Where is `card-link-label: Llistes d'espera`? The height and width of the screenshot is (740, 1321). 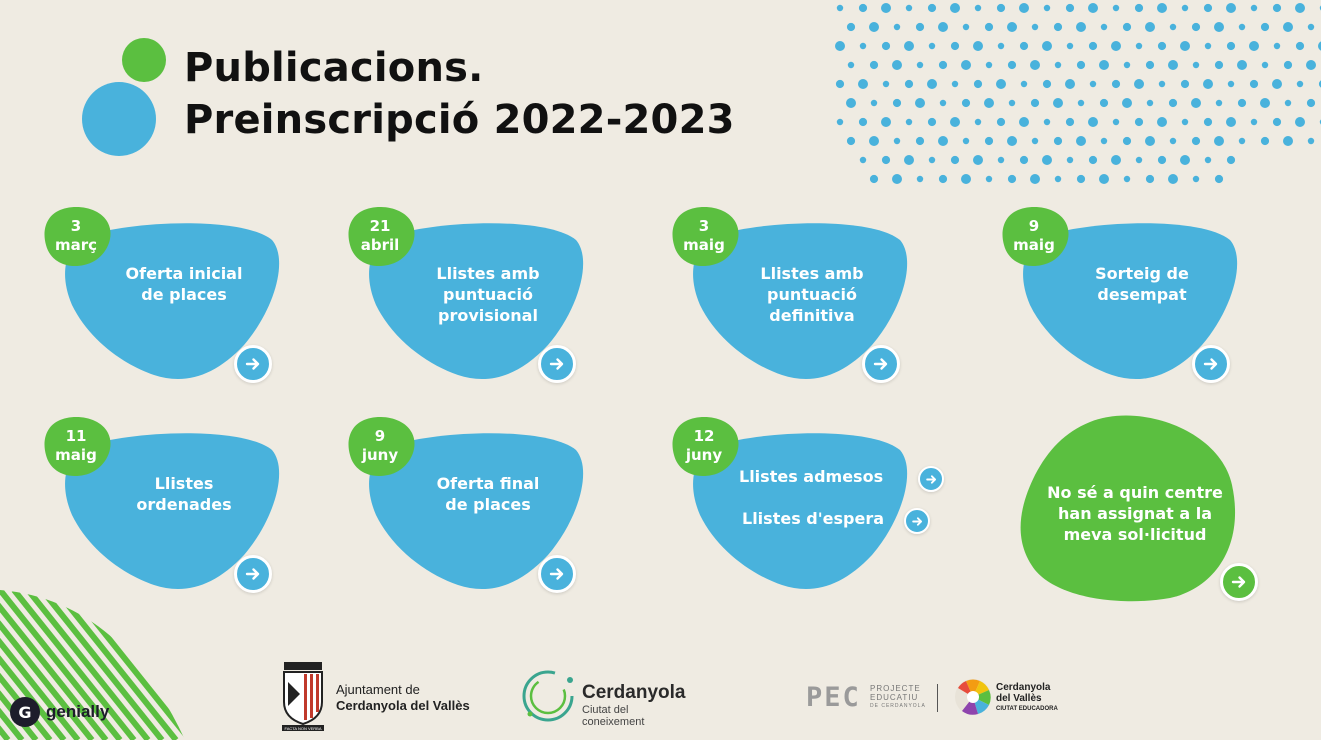
card-link-label: Llistes d'espera is located at coordinates (813, 518).